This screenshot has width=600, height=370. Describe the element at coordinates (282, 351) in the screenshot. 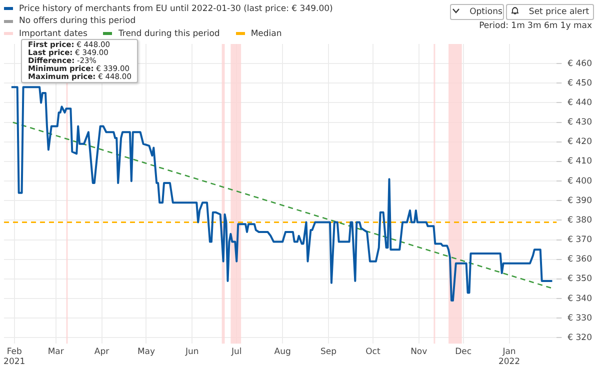

I see `x-tick-label: Aug` at that location.